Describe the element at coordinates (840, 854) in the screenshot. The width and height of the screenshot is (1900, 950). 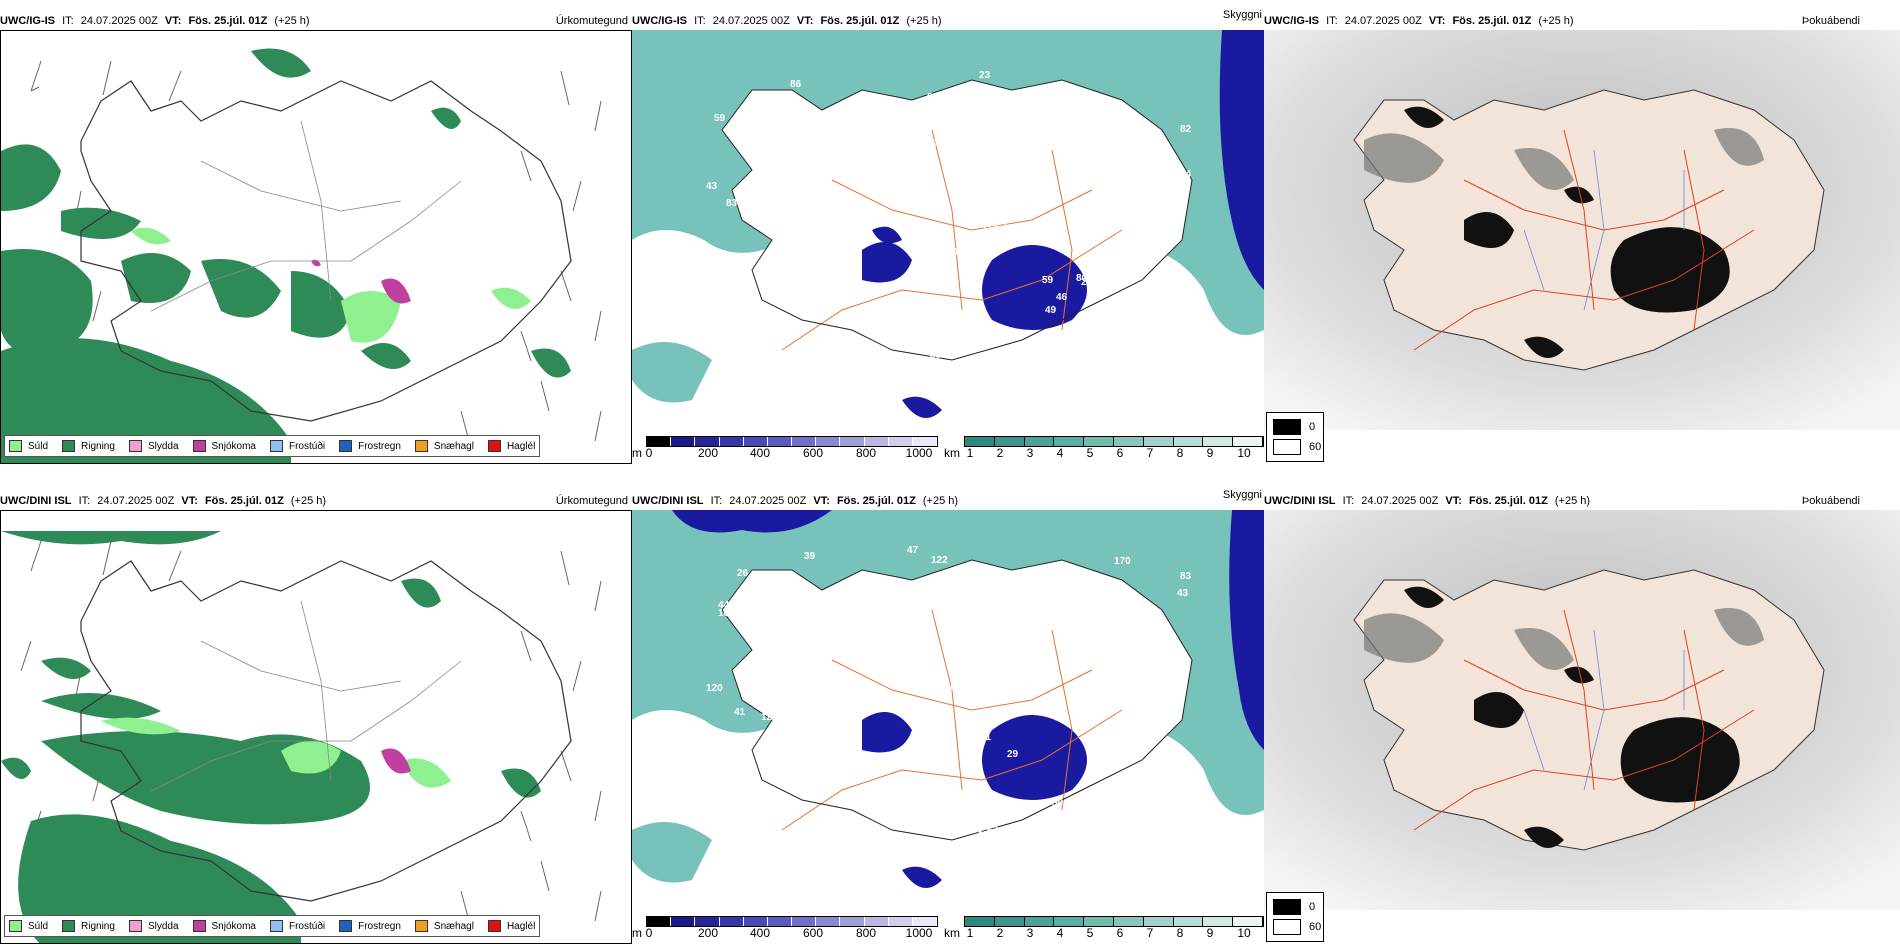
I see `visibility-value-label: 33` at that location.